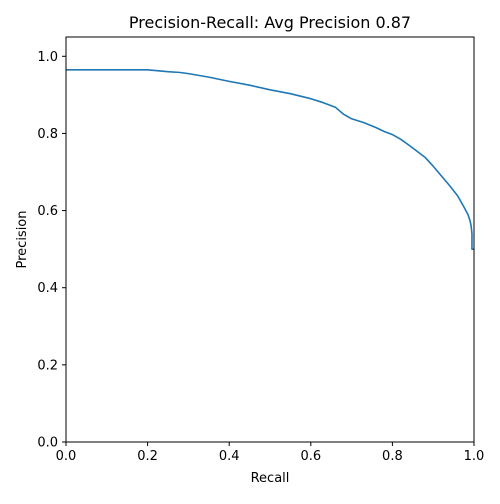 The image size is (500, 504). I want to click on y-tick-label: 0.0, so click(47, 443).